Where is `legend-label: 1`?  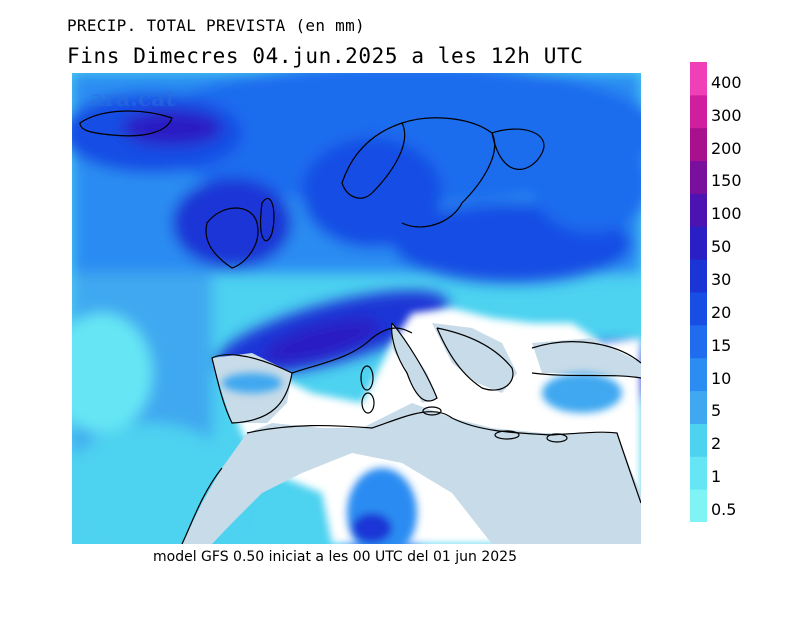 legend-label: 1 is located at coordinates (716, 477).